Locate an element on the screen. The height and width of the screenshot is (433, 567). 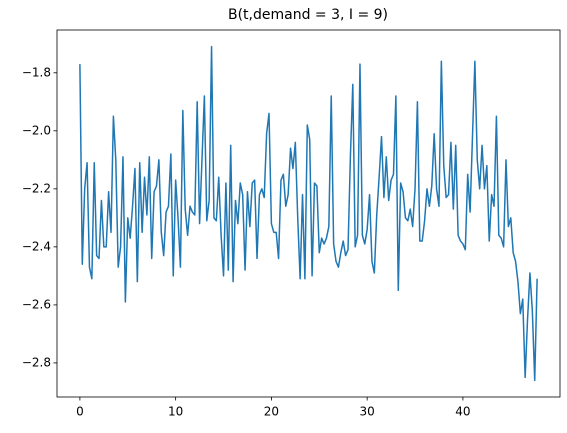
chart-title: B(t,demand = 3, I = 9) is located at coordinates (308, 15).